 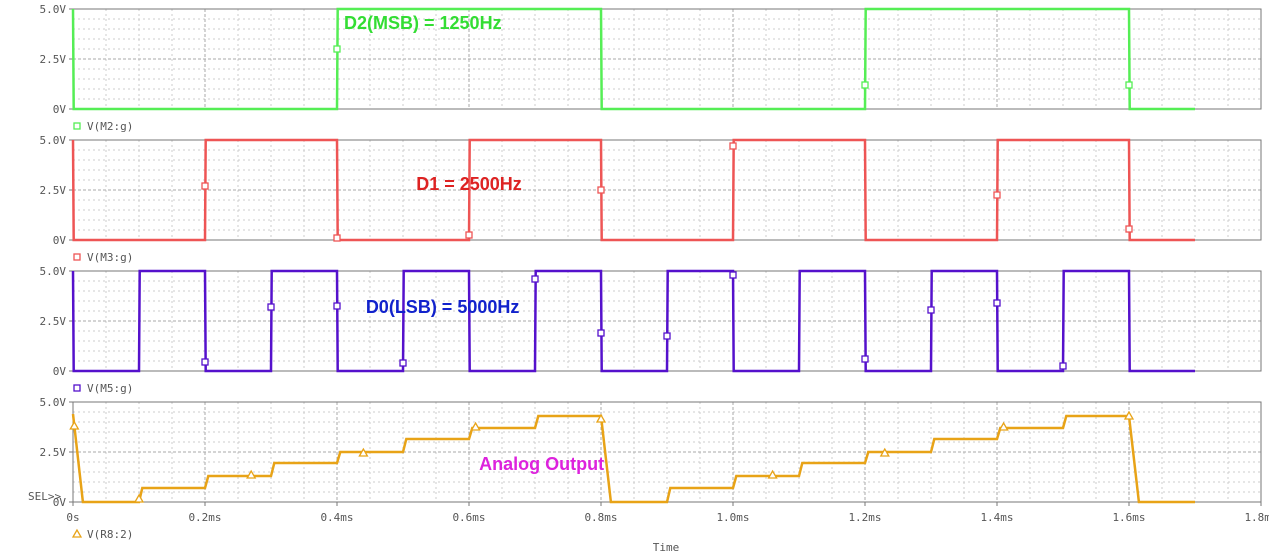 I want to click on panel-d0-annotation: D0(LSB) = 5000Hz, so click(x=443, y=307).